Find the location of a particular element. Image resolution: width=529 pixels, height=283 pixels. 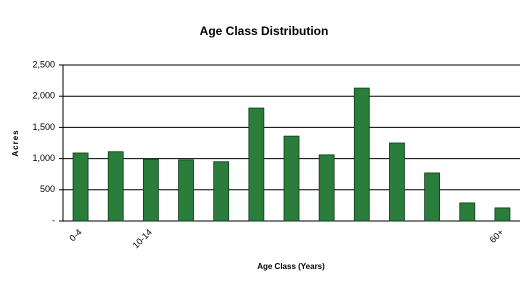

y-tick-label: 500 is located at coordinates (47, 189).